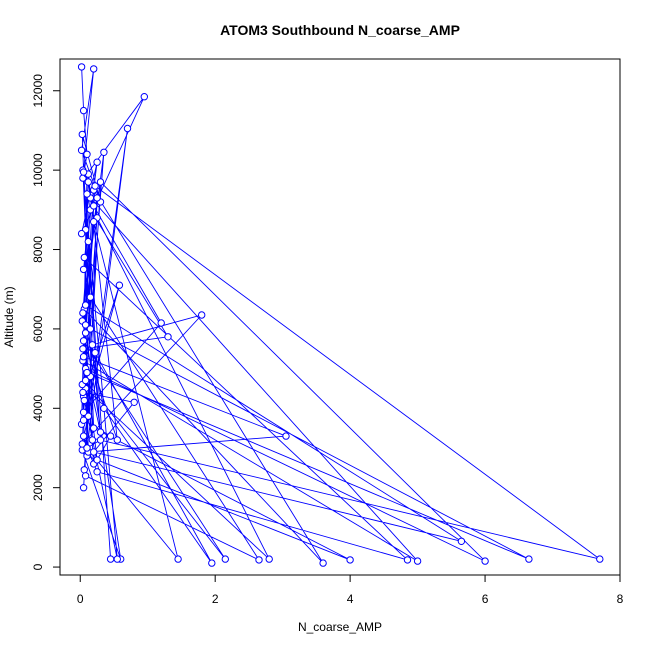 The image size is (650, 650). What do you see at coordinates (38, 487) in the screenshot?
I see `y-tick-label: 2000` at bounding box center [38, 487].